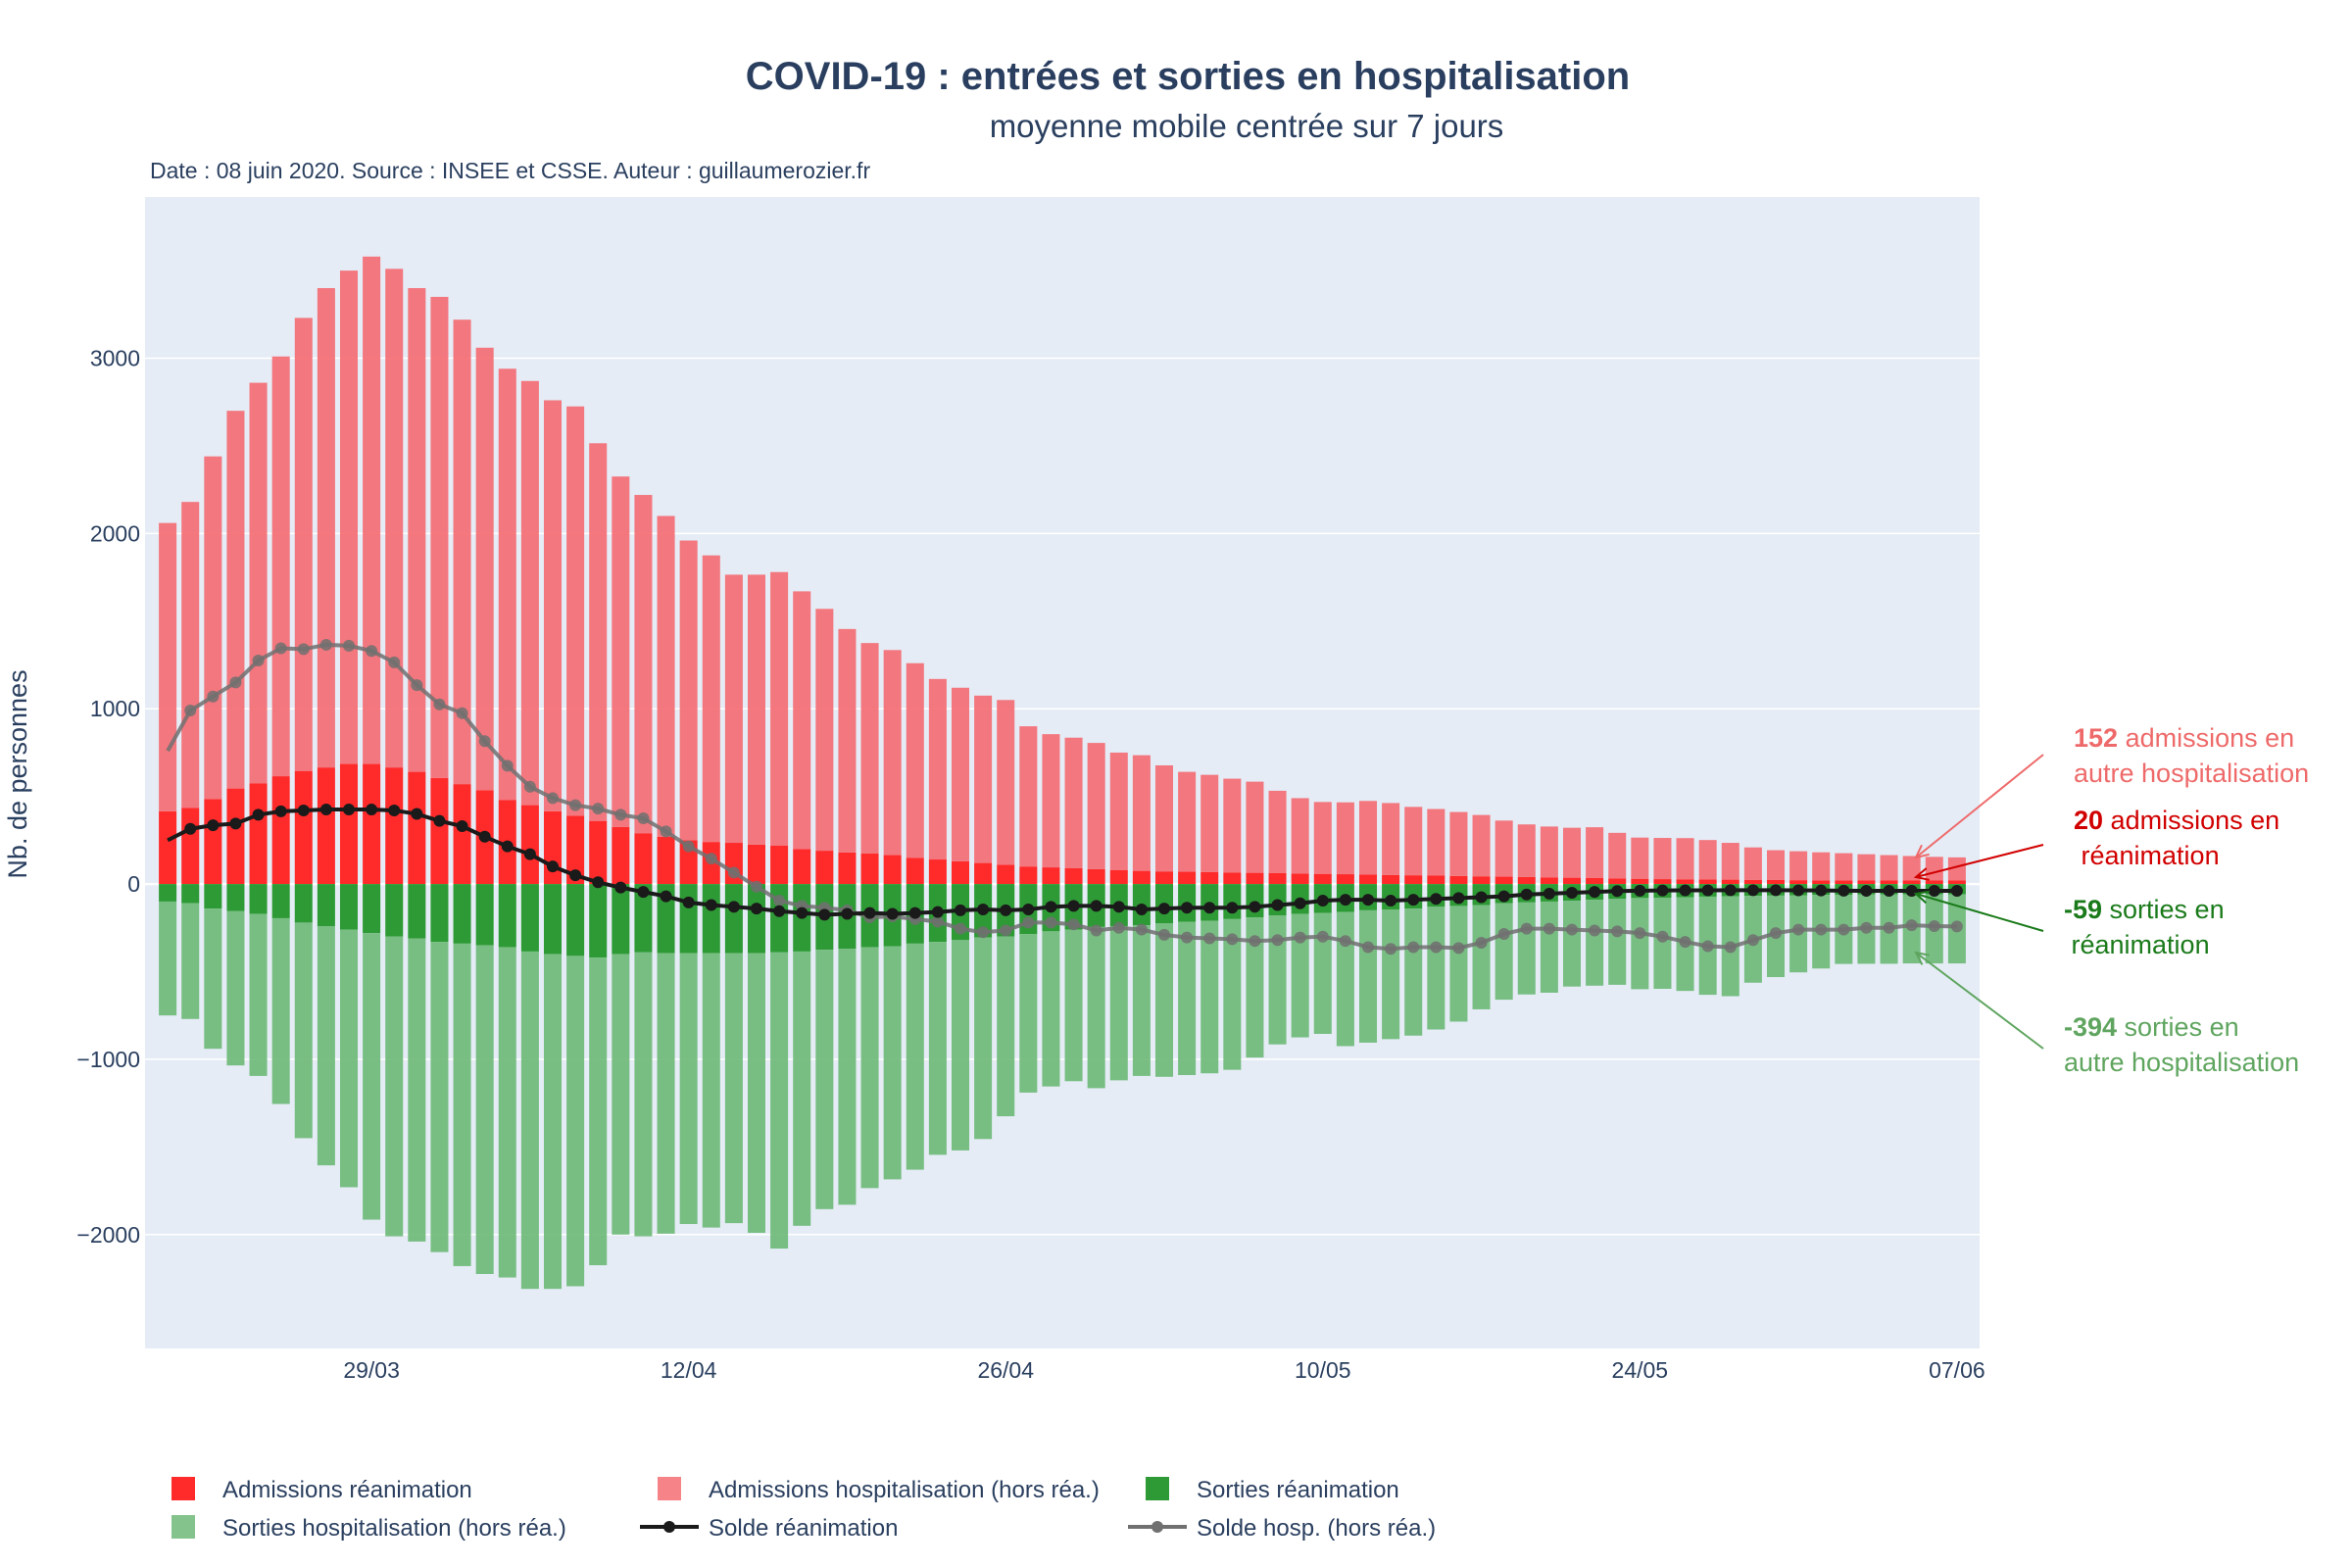 The width and height of the screenshot is (2352, 1568). What do you see at coordinates (1957, 1370) in the screenshot?
I see `x-tick-label: 07/06` at bounding box center [1957, 1370].